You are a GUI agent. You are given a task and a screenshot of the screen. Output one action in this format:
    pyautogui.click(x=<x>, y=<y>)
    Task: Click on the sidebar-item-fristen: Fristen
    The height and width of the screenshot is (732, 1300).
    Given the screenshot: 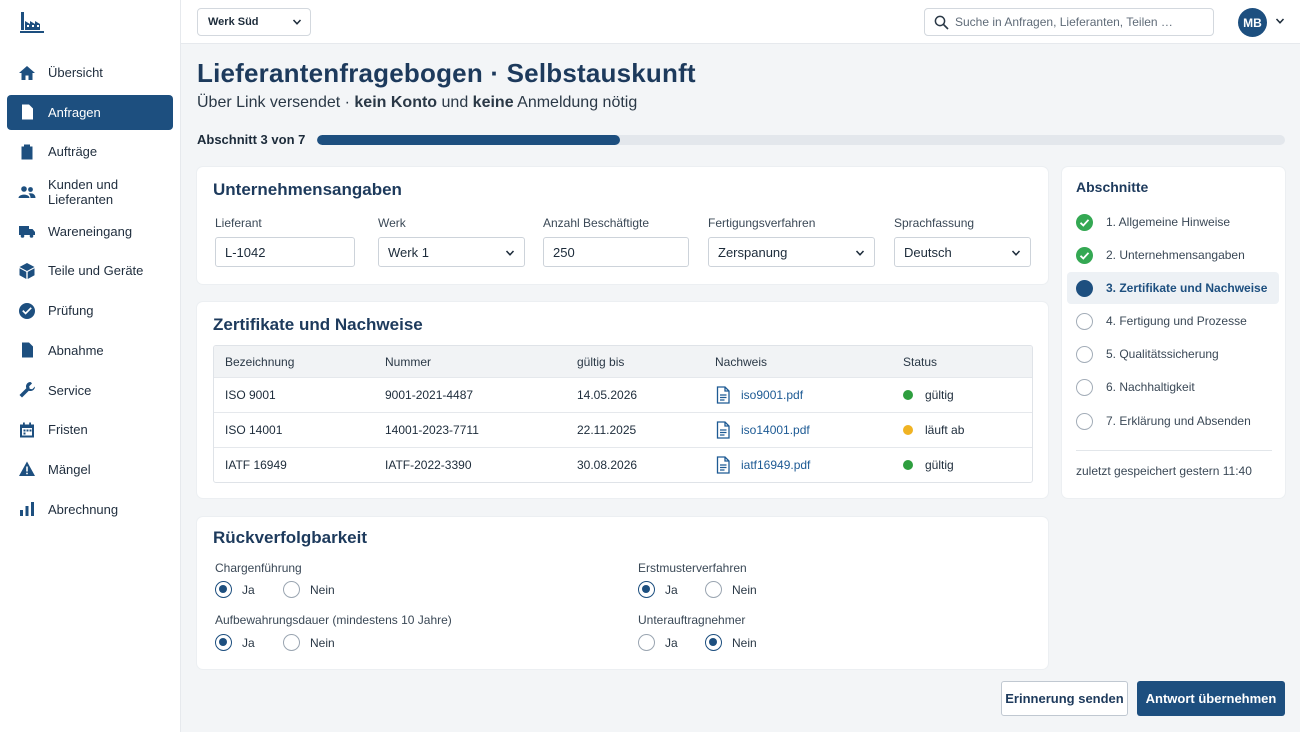 What is the action you would take?
    pyautogui.click(x=90, y=429)
    